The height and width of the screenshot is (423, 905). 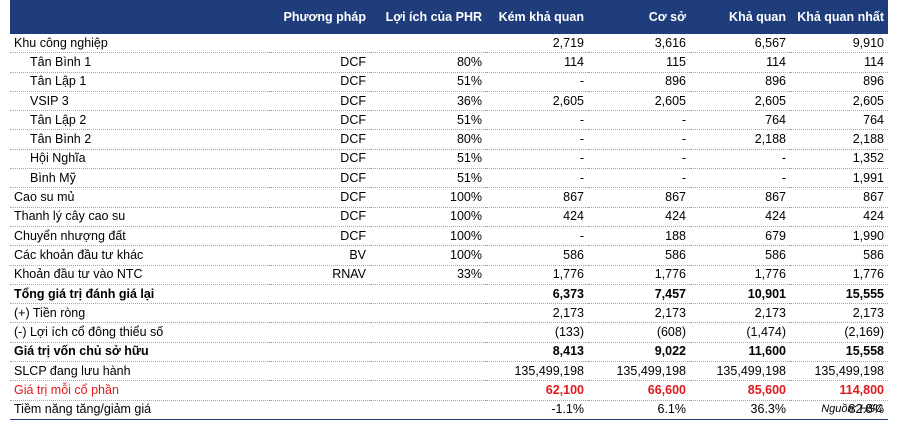 I want to click on row-bear: 586, so click(x=573, y=254).